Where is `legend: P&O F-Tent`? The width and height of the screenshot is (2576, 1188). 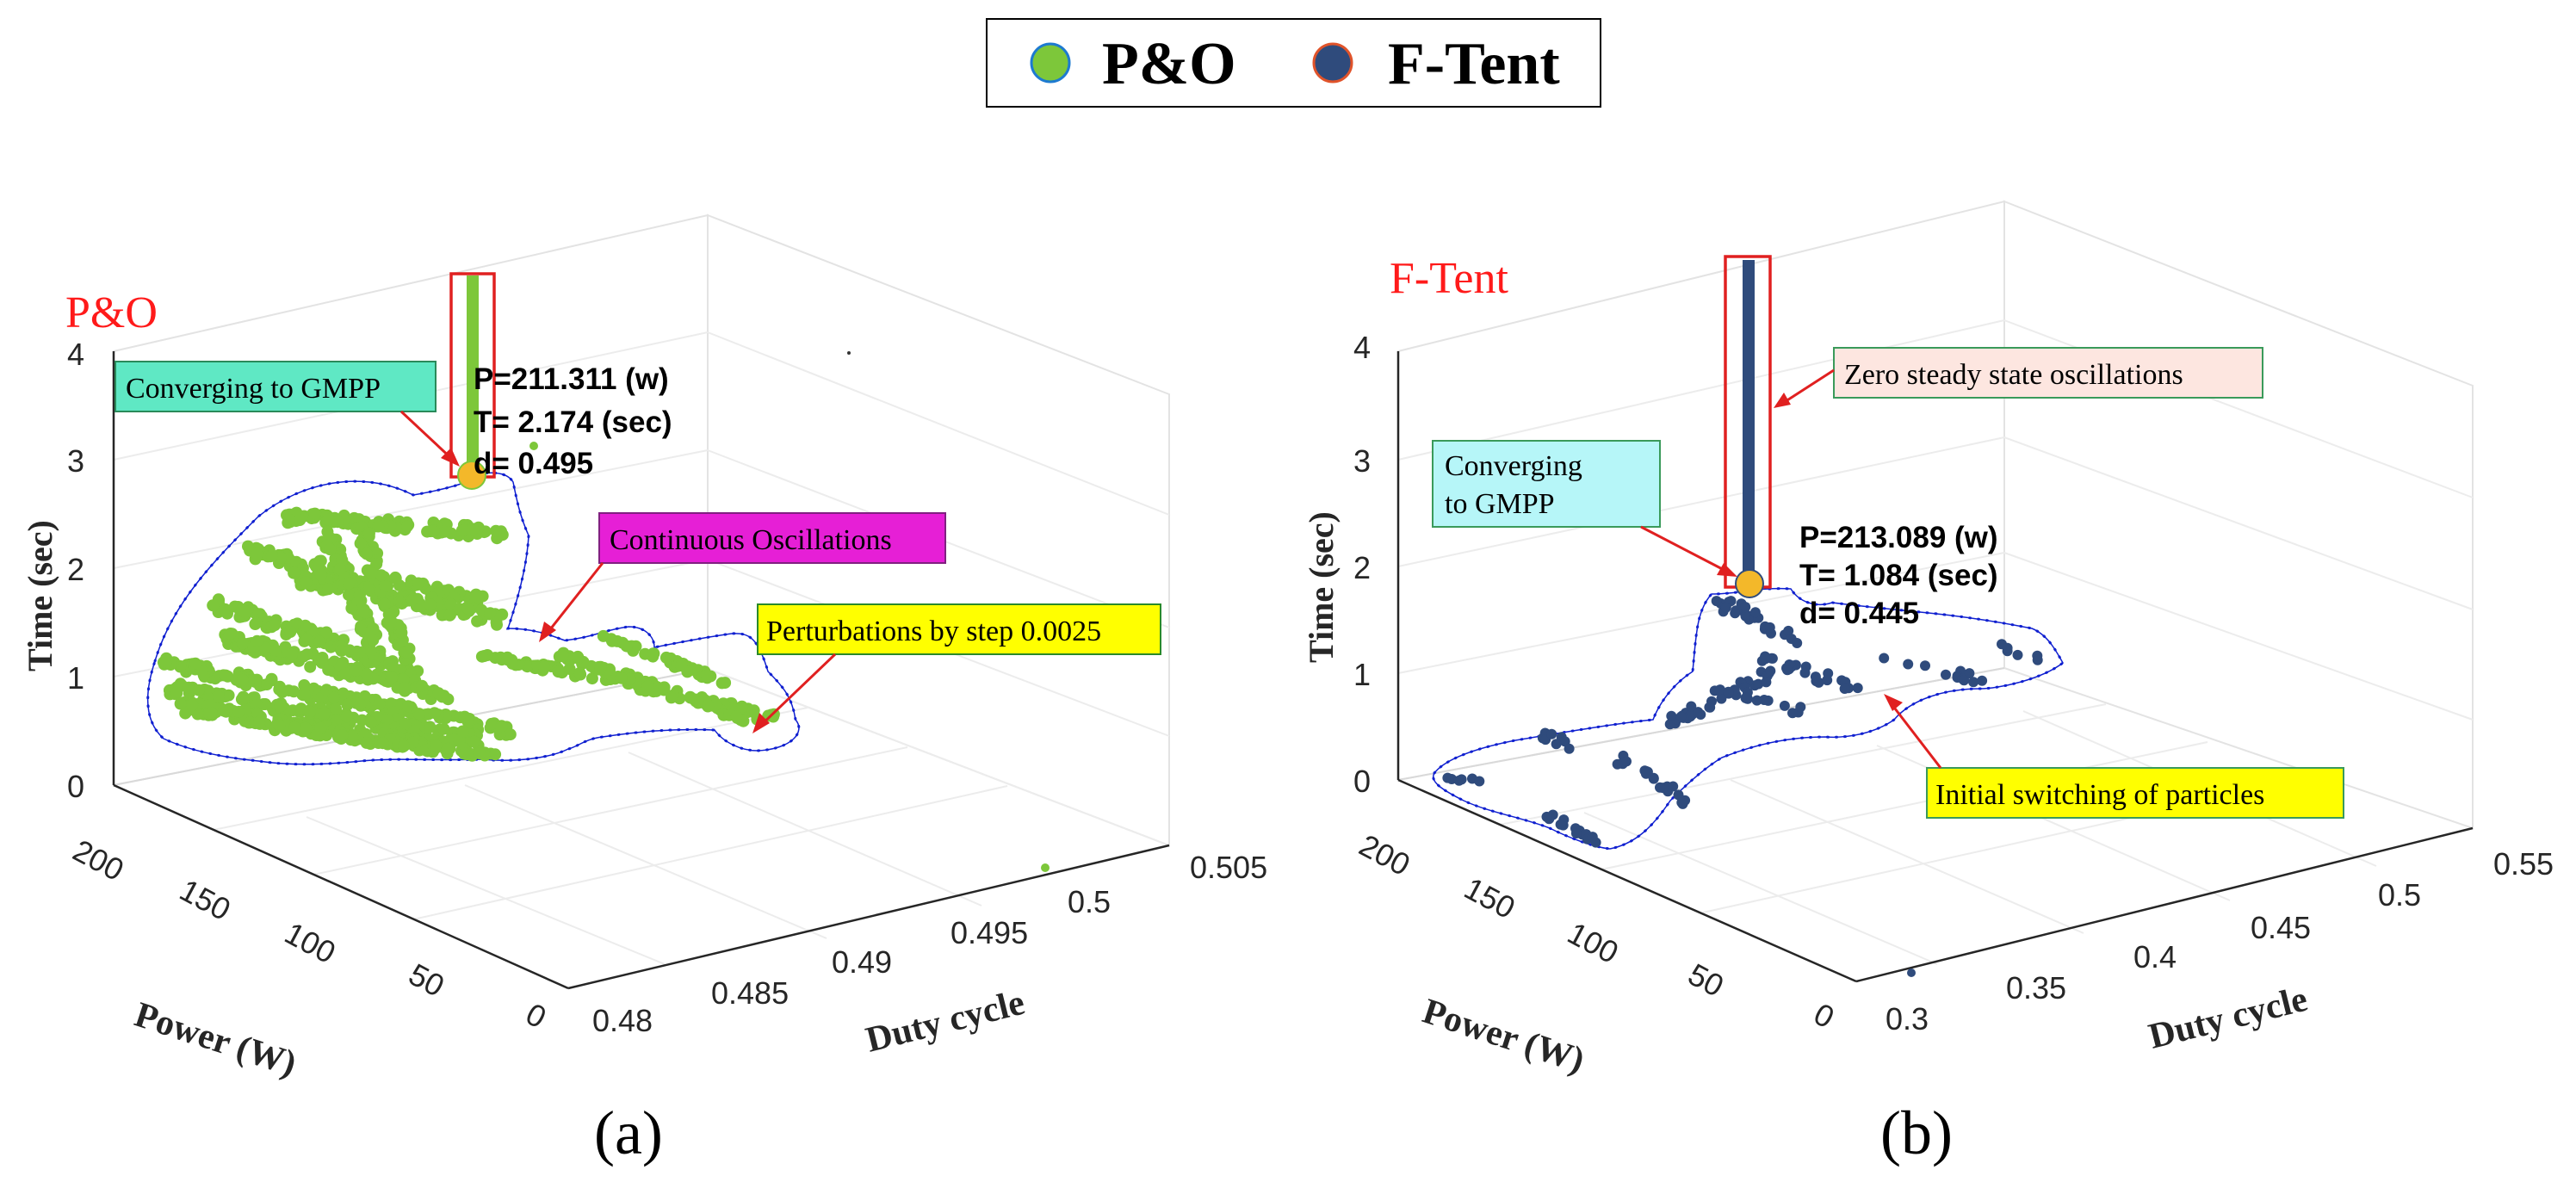 legend: P&O F-Tent is located at coordinates (1293, 63).